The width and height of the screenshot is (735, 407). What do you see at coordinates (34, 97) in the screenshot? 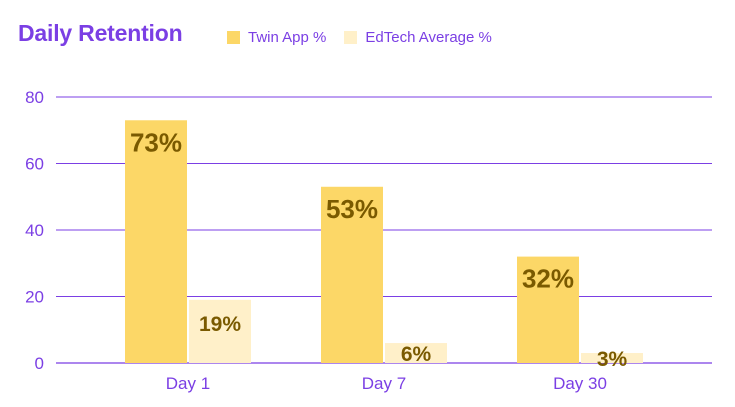
I see `y-tick-label-80: 80` at bounding box center [34, 97].